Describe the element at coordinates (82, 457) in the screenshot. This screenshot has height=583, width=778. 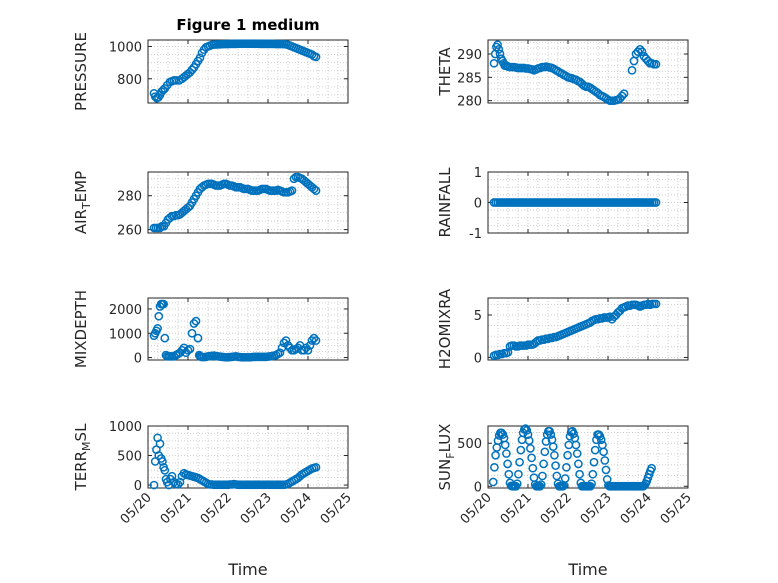
I see `y-axis-label: TERRMSL` at that location.